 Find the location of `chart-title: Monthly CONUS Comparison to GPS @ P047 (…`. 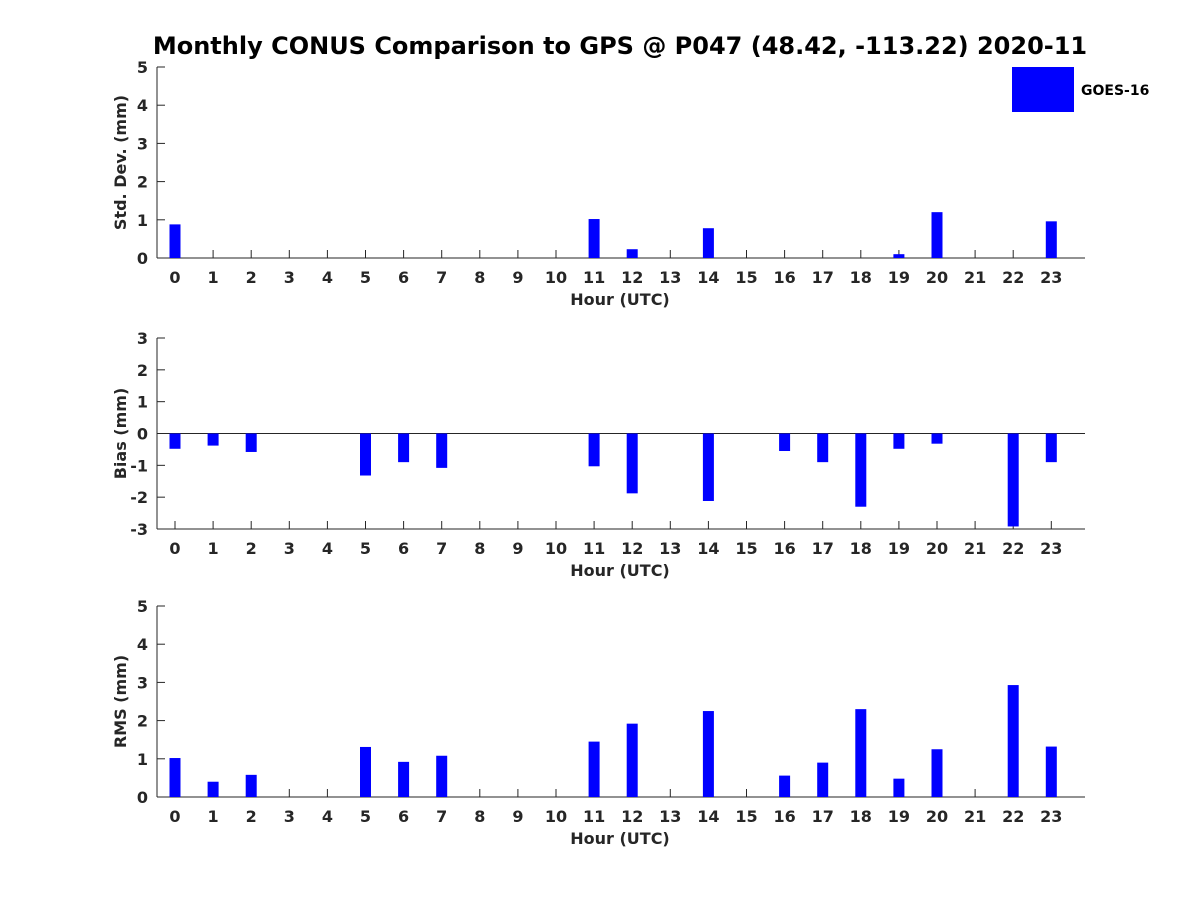

chart-title: Monthly CONUS Comparison to GPS @ P047 (… is located at coordinates (620, 46).